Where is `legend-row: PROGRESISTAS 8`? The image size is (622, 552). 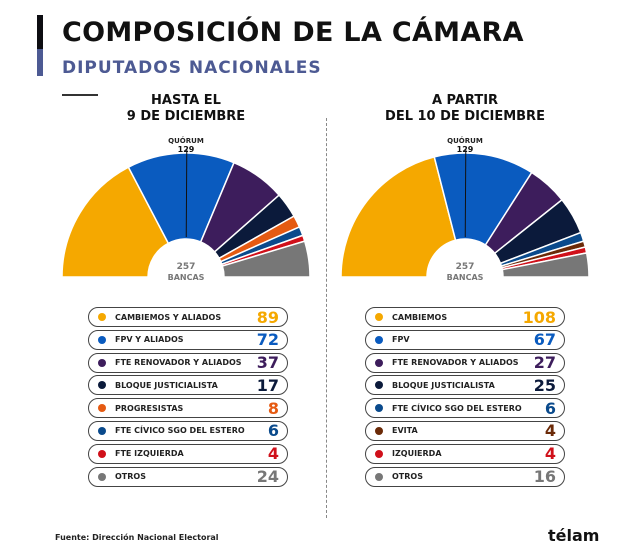
legend-row: PROGRESISTAS 8 is located at coordinates (188, 408).